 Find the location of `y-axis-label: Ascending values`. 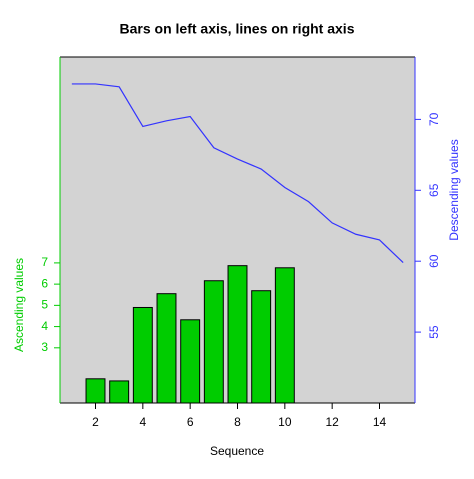

y-axis-label: Ascending values is located at coordinates (19, 305).